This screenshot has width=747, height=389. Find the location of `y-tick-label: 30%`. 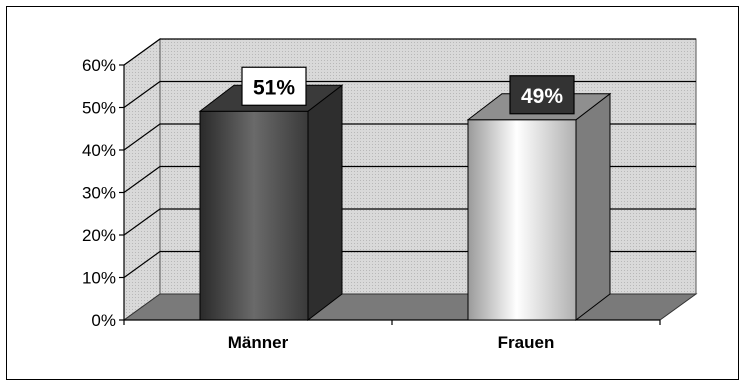

y-tick-label: 30% is located at coordinates (99, 193).